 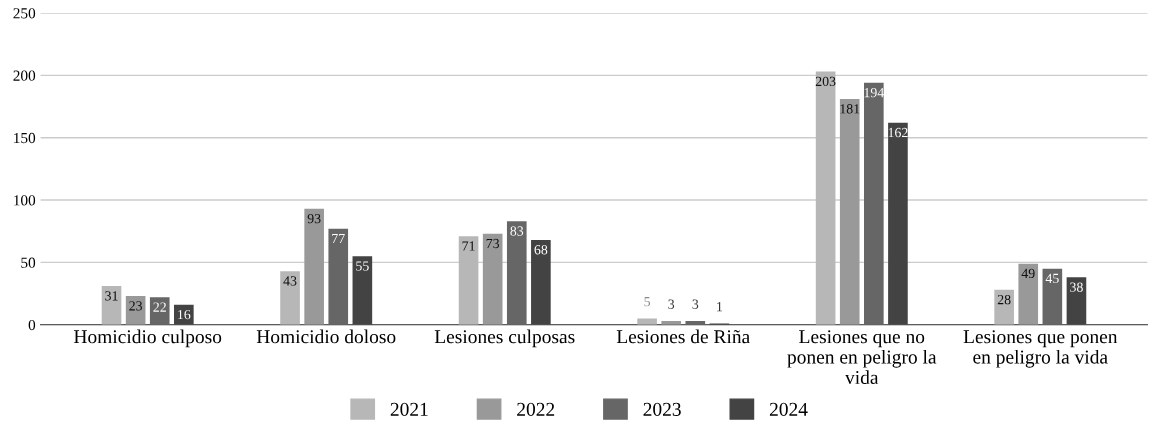 What do you see at coordinates (720, 307) in the screenshot?
I see `data-label: 1` at bounding box center [720, 307].